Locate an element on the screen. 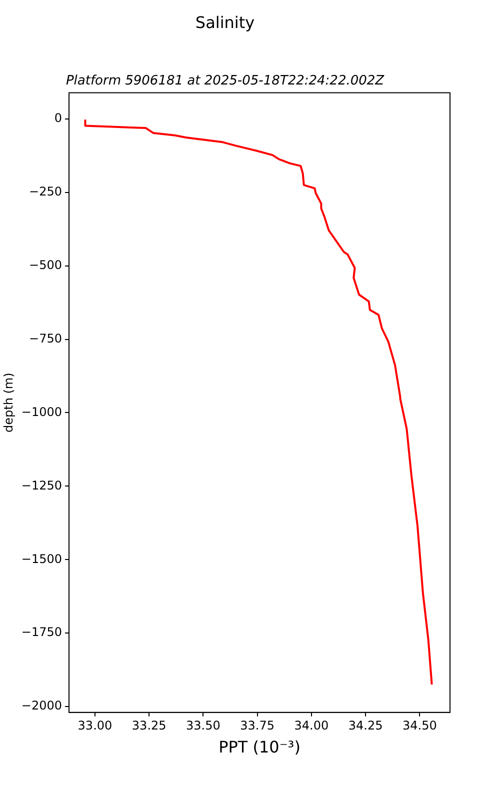 The width and height of the screenshot is (500, 800). y-tick-label: −2000 is located at coordinates (41, 705).